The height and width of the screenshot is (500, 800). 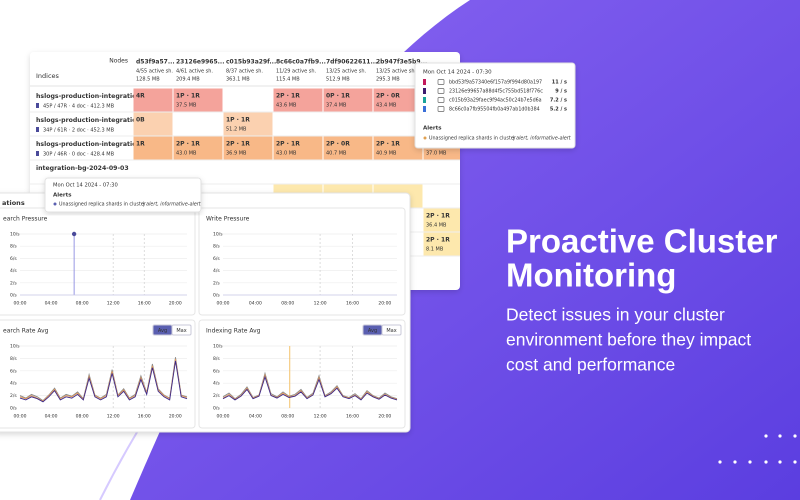 I want to click on hero-body: cost and performance, so click(x=590, y=365).